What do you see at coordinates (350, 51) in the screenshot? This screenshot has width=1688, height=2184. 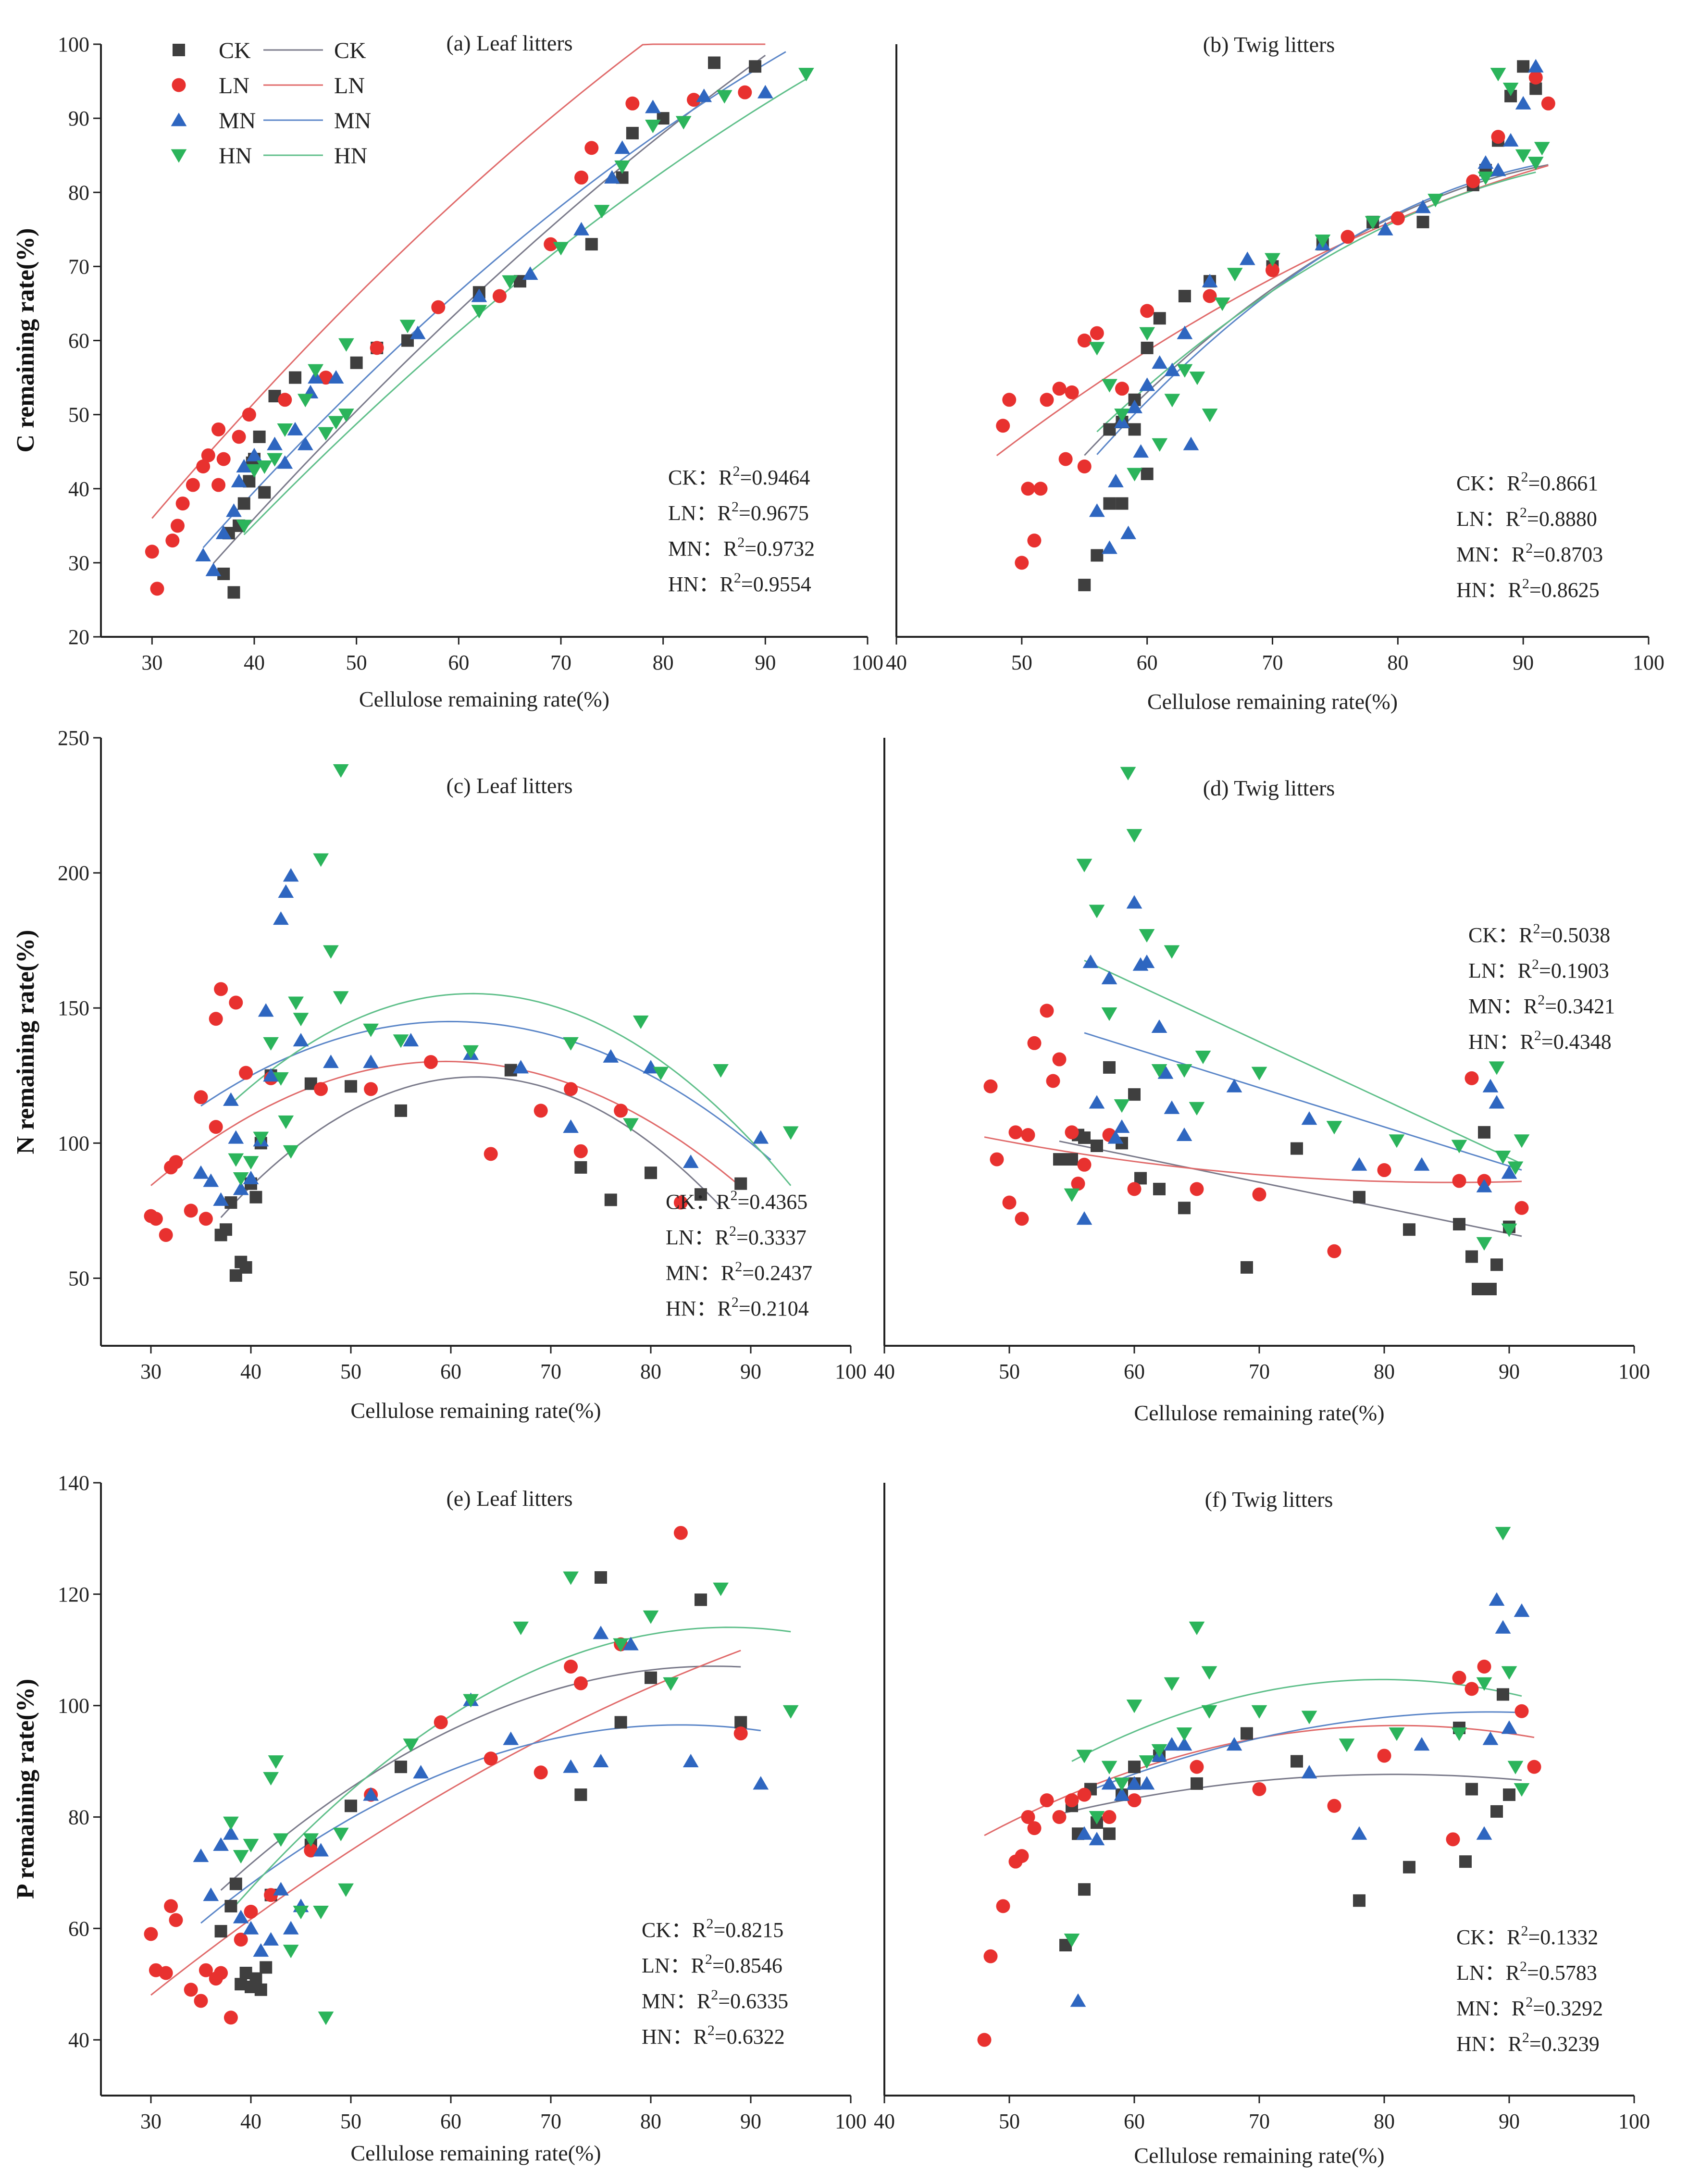 I see `legend-line-label: CK` at bounding box center [350, 51].